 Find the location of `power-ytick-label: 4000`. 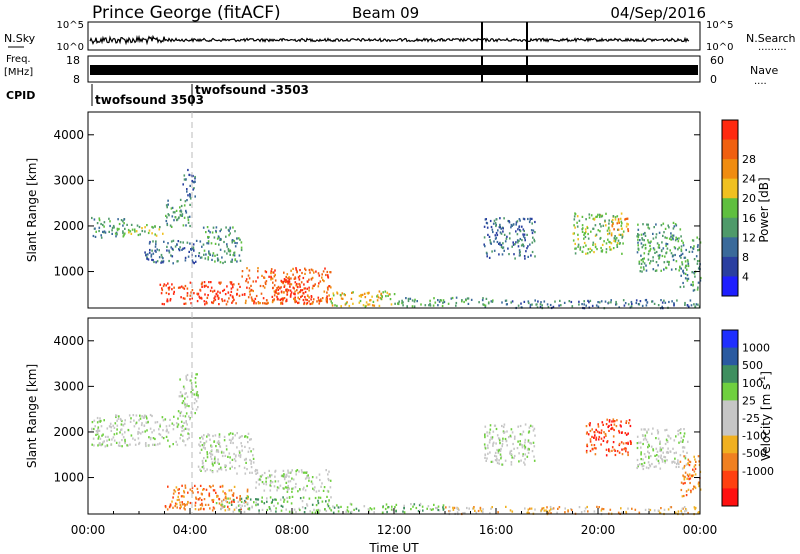

power-ytick-label: 4000 is located at coordinates (68, 135).